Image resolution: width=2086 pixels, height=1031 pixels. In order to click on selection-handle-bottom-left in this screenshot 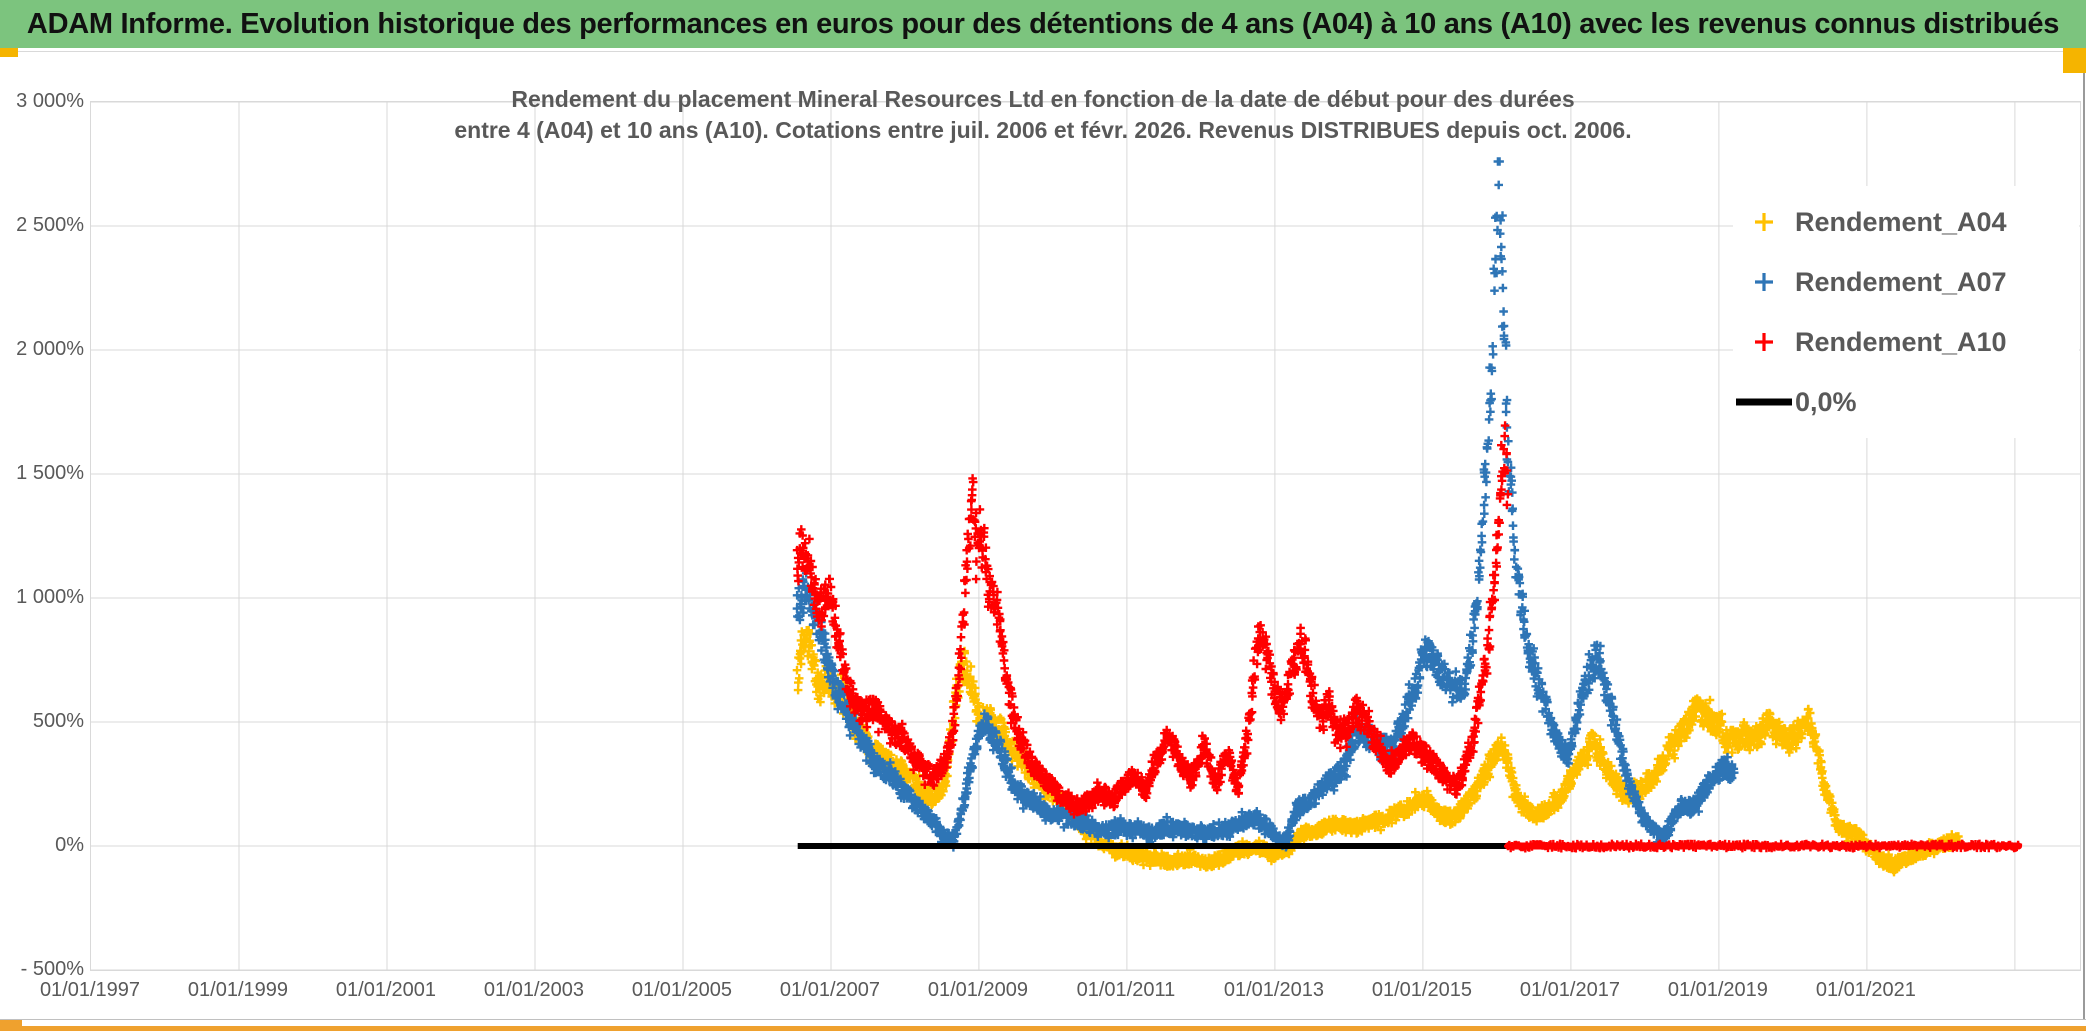, I will do `click(11, 1025)`.